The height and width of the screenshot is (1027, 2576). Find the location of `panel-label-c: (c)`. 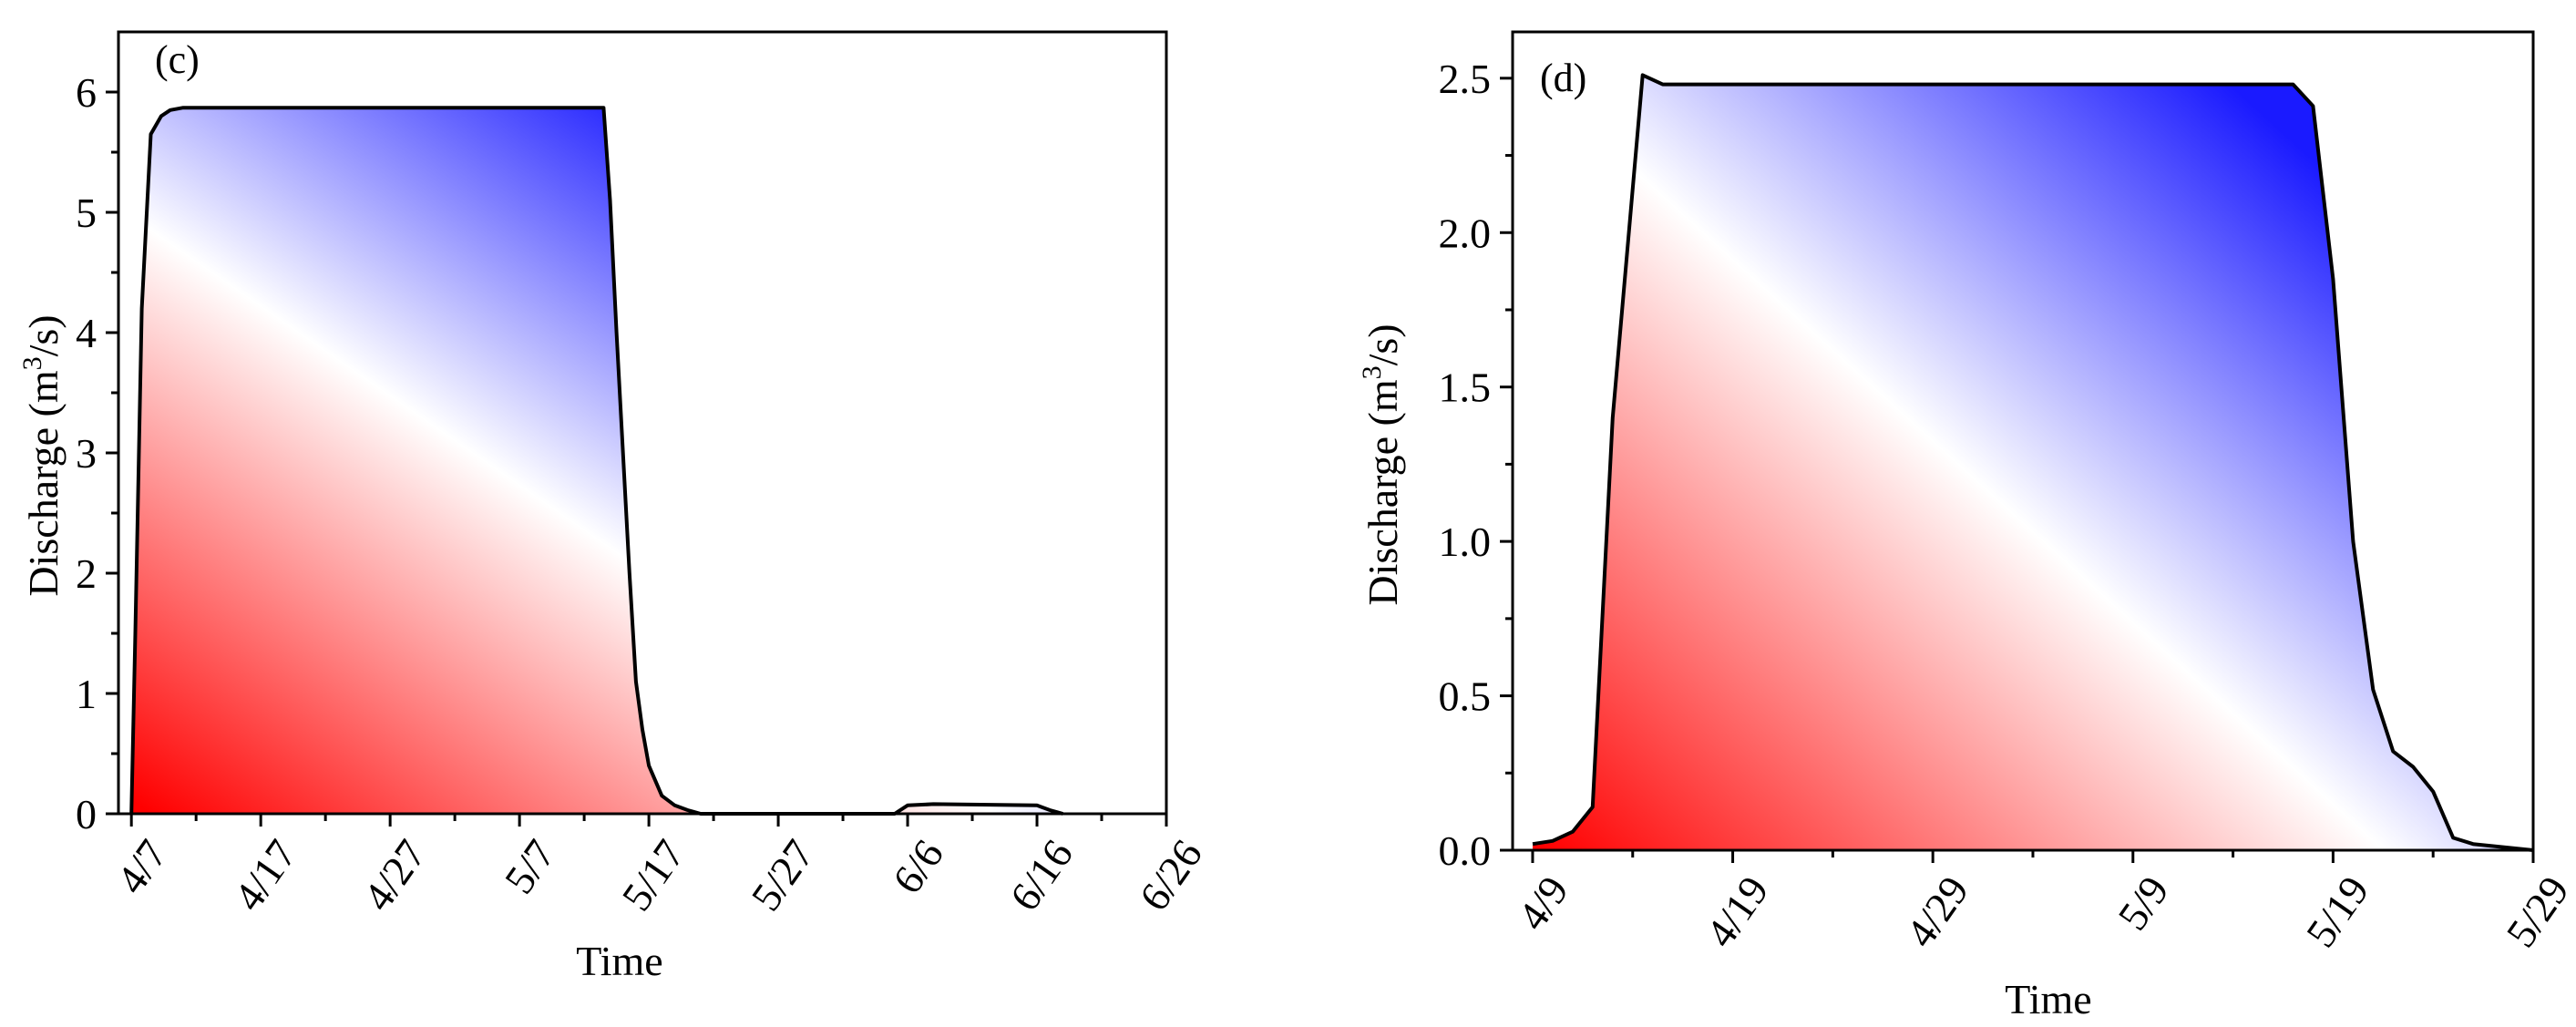

panel-label-c: (c) is located at coordinates (178, 59).